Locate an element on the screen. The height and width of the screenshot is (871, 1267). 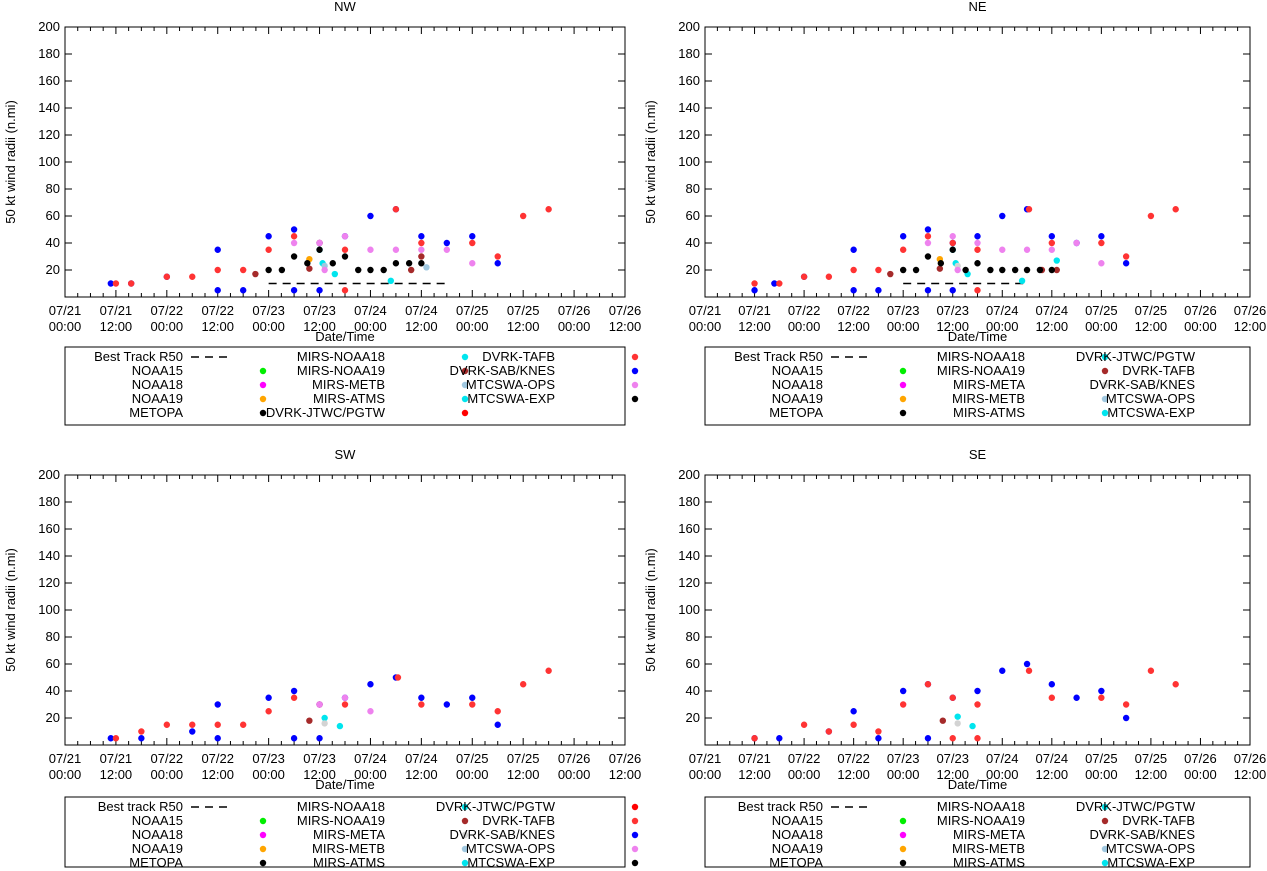
y-tick-label: 200 is located at coordinates (689, 26).